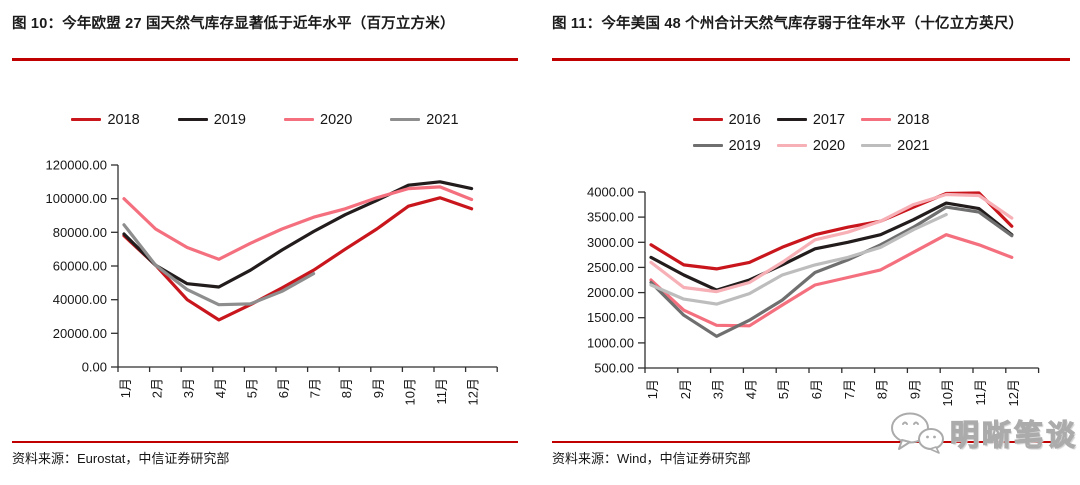 This screenshot has height=485, width=1080. What do you see at coordinates (610, 216) in the screenshot?
I see `svg-text: 3500.00` at bounding box center [610, 216].